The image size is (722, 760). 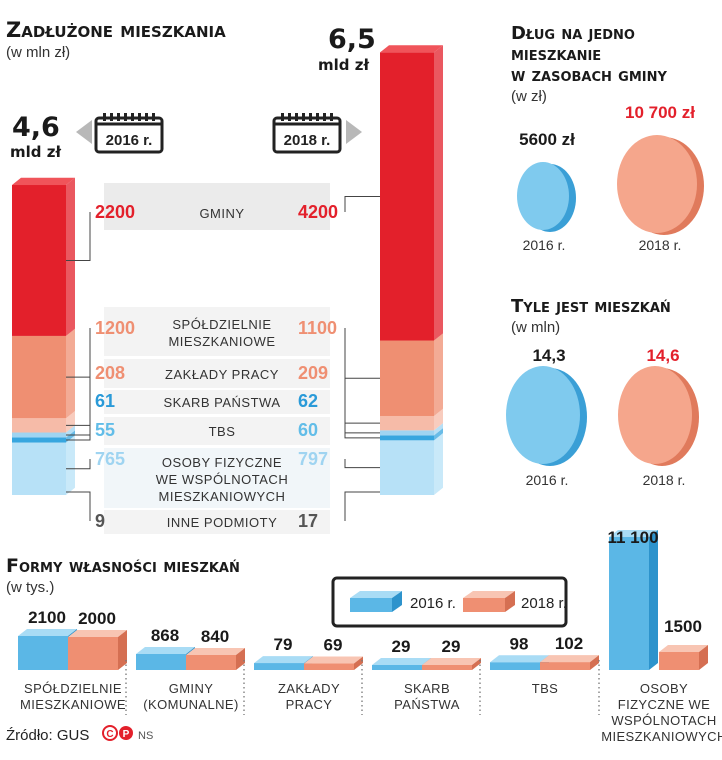 What do you see at coordinates (569, 643) in the screenshot?
I see `forms-value-4-1: 102` at bounding box center [569, 643].